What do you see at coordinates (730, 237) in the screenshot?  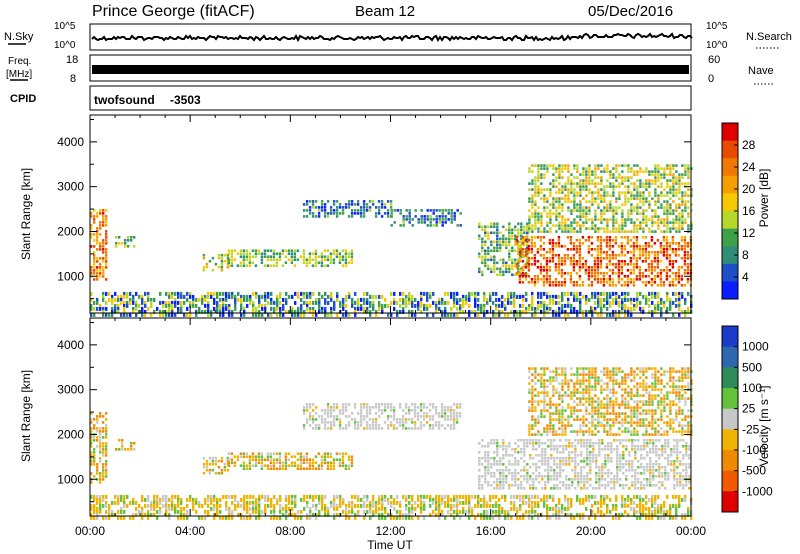 I see `colorbar-segment` at bounding box center [730, 237].